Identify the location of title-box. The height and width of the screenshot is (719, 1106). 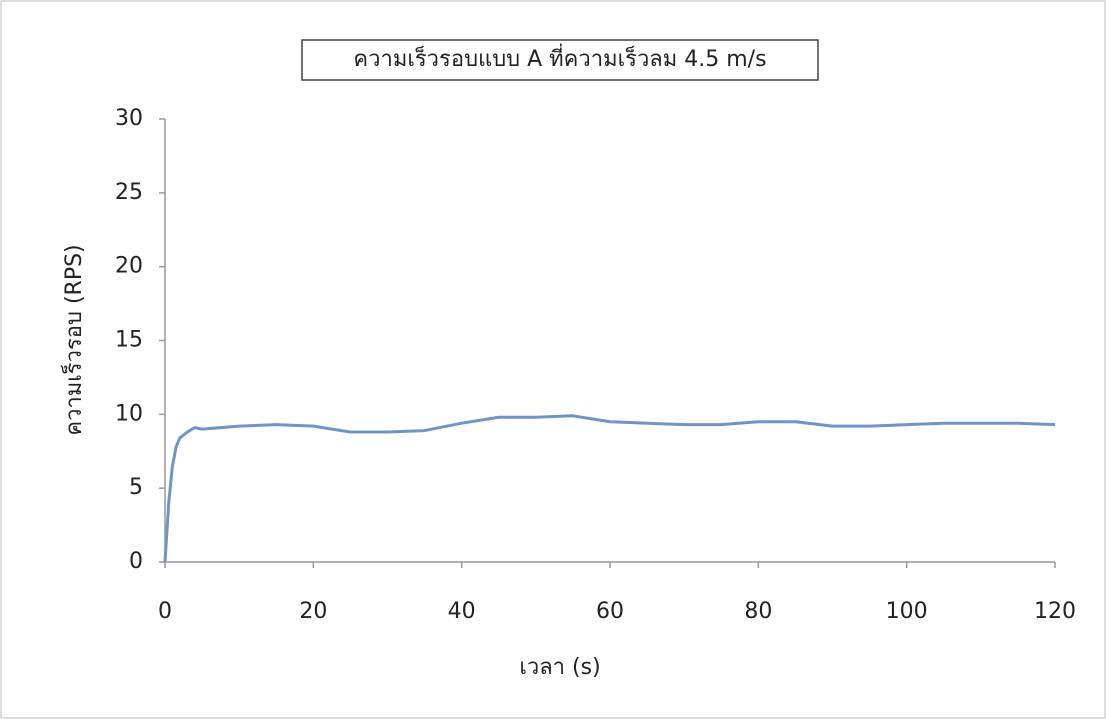
(560, 60).